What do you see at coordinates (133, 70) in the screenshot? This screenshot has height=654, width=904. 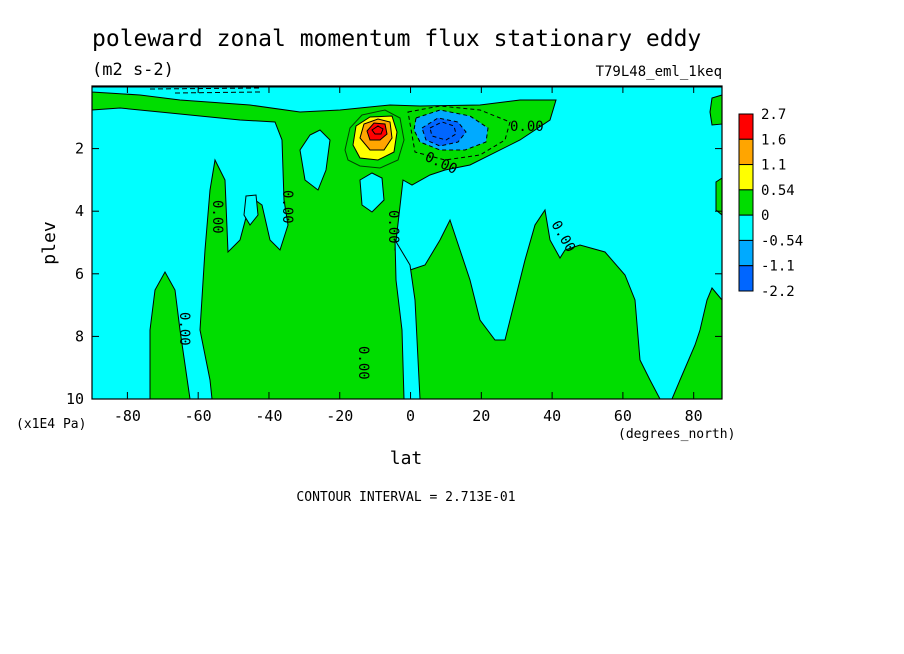 I see `chart-units: (m2 s-2)` at bounding box center [133, 70].